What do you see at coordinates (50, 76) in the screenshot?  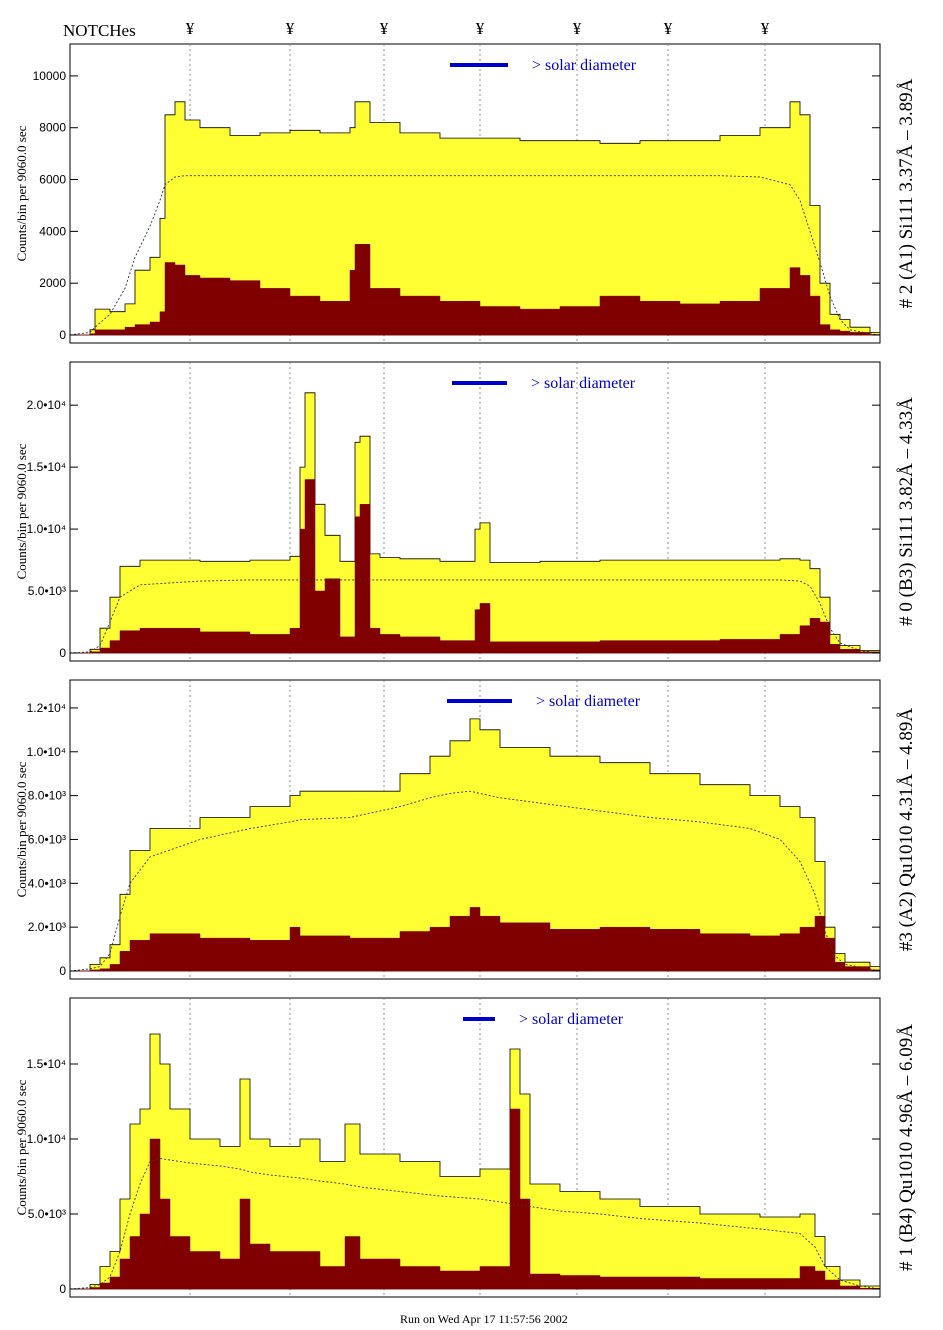 I see `y-tick-label: 10000` at bounding box center [50, 76].